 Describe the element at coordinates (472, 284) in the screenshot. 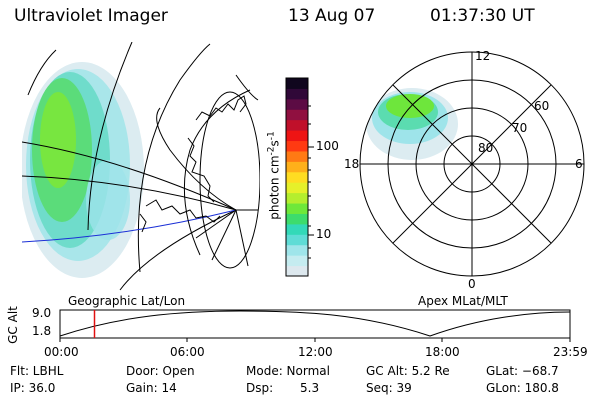

I see `polar-label-0: 0` at that location.